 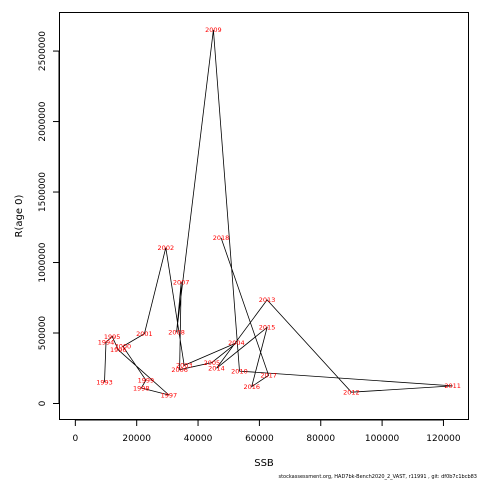 What do you see at coordinates (443, 439) in the screenshot?
I see `x-tick-label: 120000` at bounding box center [443, 439].